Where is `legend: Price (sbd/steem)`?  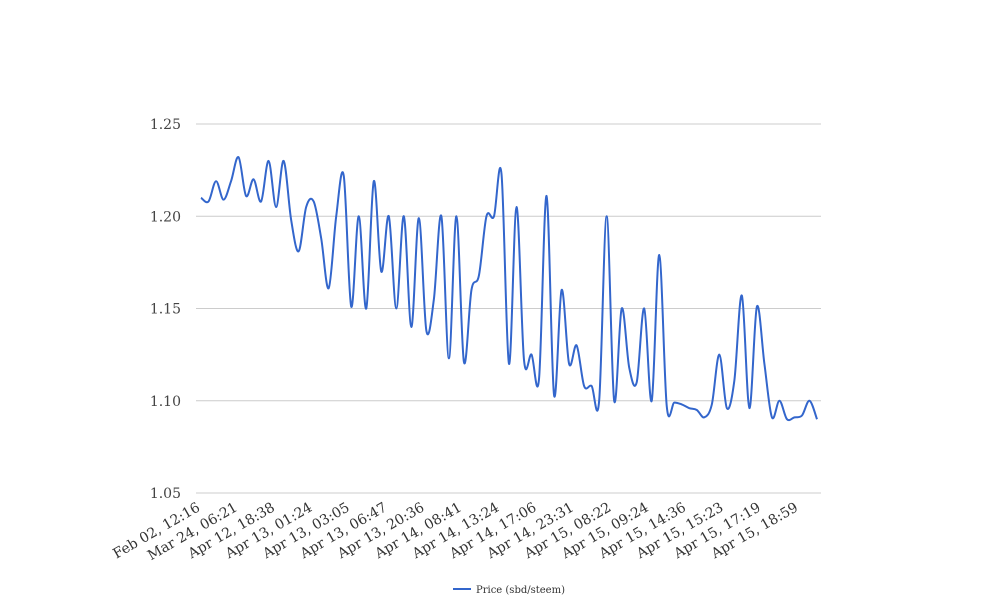
legend: Price (sbd/steem) is located at coordinates (509, 590).